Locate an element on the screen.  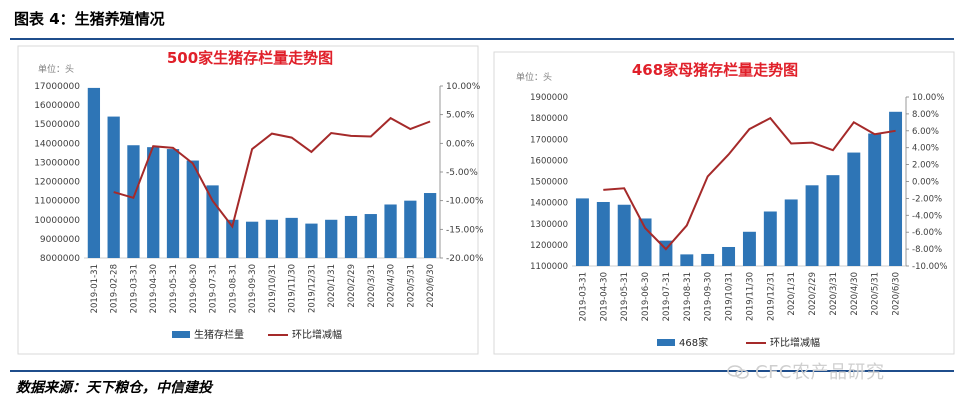
watermark: CFC农产品研究 is located at coordinates (806, 371).